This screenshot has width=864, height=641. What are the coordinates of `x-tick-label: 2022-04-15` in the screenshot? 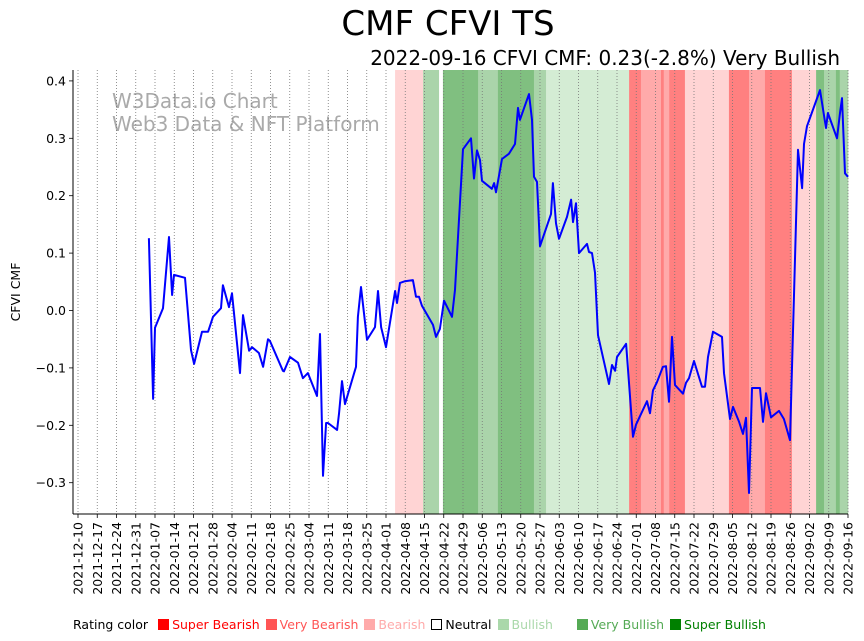 It's located at (424, 558).